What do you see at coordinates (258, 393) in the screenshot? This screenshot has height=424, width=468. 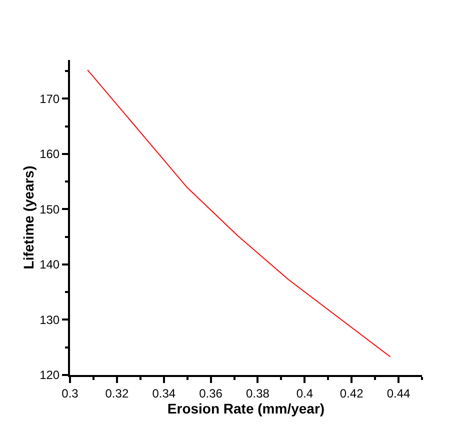 I see `x-tick-label: 0.38` at bounding box center [258, 393].